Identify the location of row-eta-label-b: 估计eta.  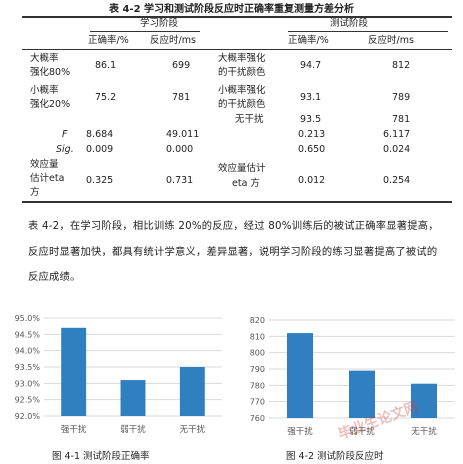
(47, 178).